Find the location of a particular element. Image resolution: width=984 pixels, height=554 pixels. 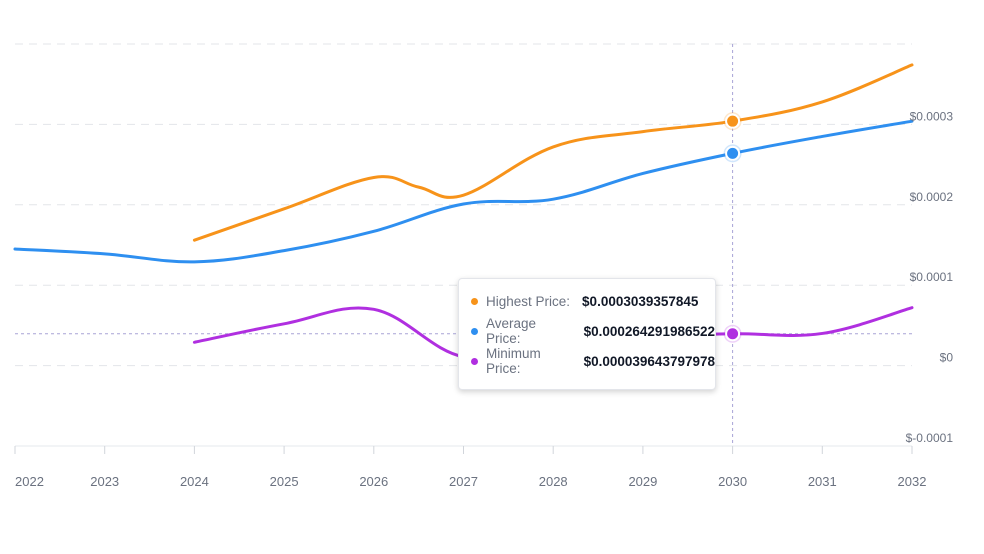

tooltip-value: $0.0003039357845 is located at coordinates (640, 301).